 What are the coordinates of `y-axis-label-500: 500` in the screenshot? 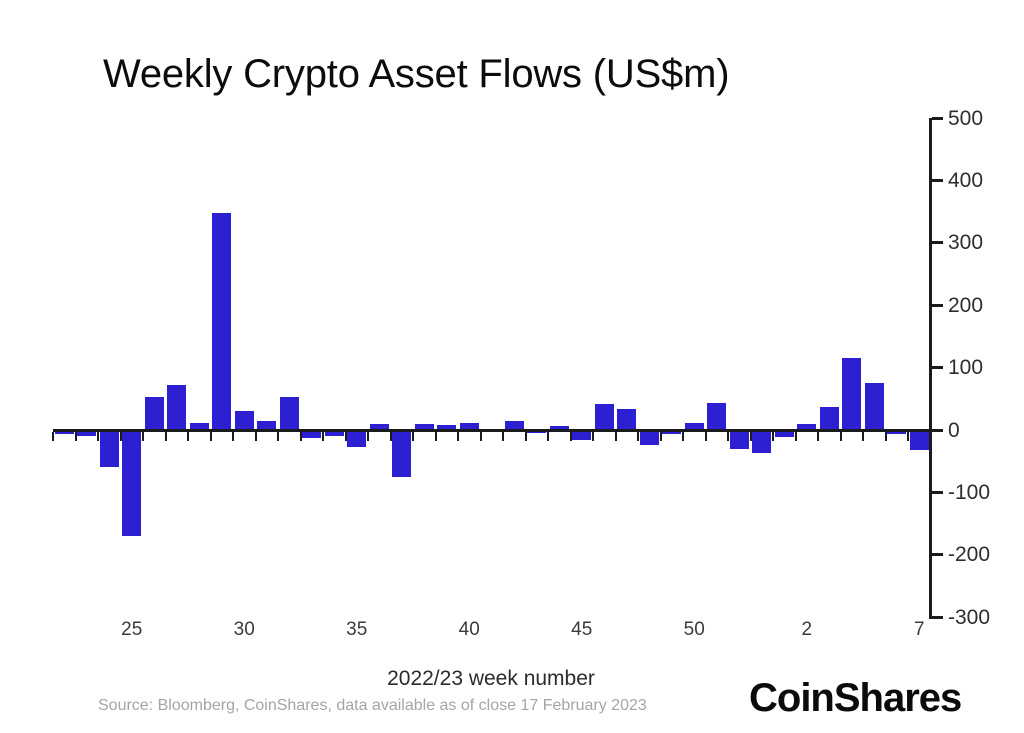 It's located at (966, 118).